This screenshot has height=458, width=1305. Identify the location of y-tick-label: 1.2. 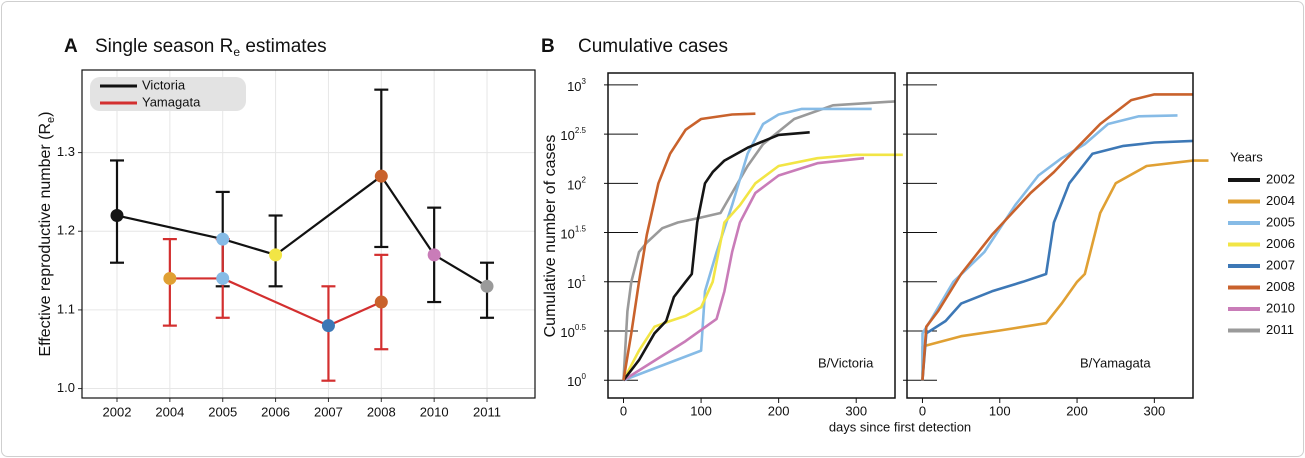
(66, 230).